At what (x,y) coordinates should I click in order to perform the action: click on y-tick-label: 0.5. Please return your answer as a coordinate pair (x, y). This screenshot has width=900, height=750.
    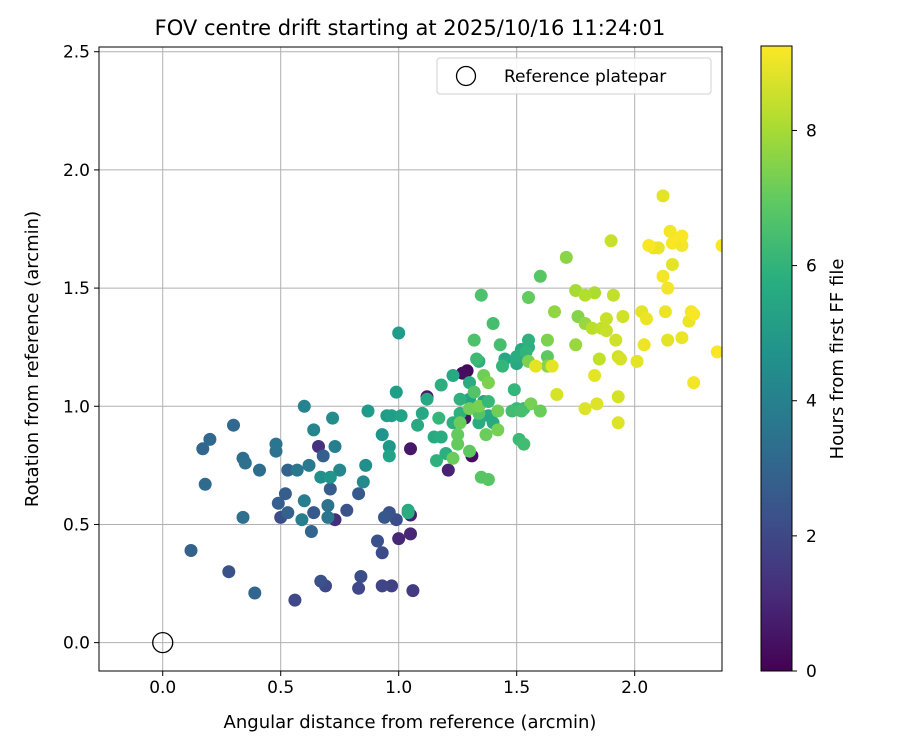
    Looking at the image, I should click on (76, 525).